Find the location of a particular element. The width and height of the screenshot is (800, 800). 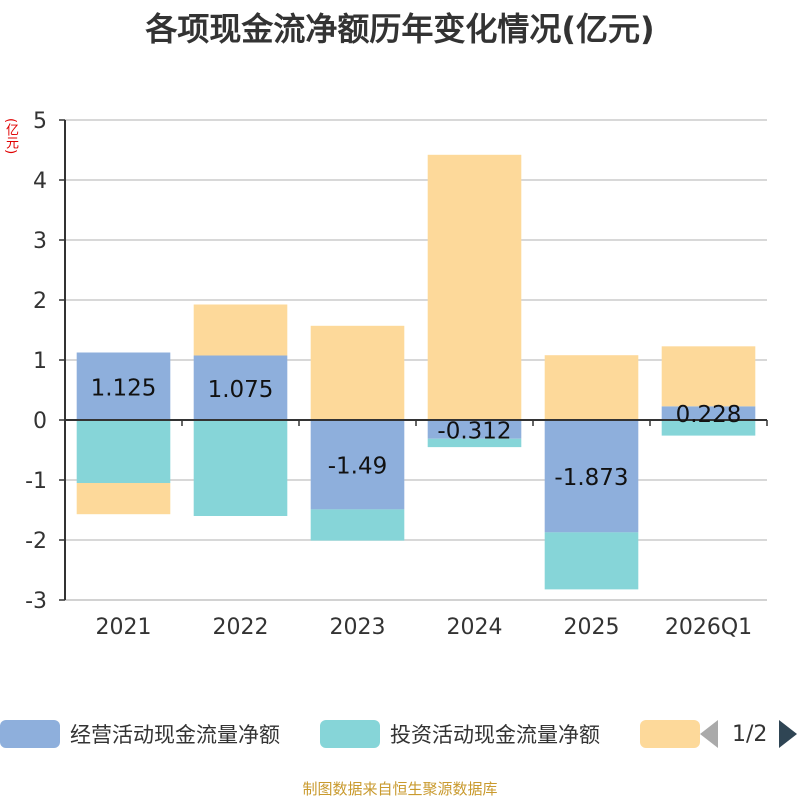

data-label-2025: -1.873 is located at coordinates (591, 478).